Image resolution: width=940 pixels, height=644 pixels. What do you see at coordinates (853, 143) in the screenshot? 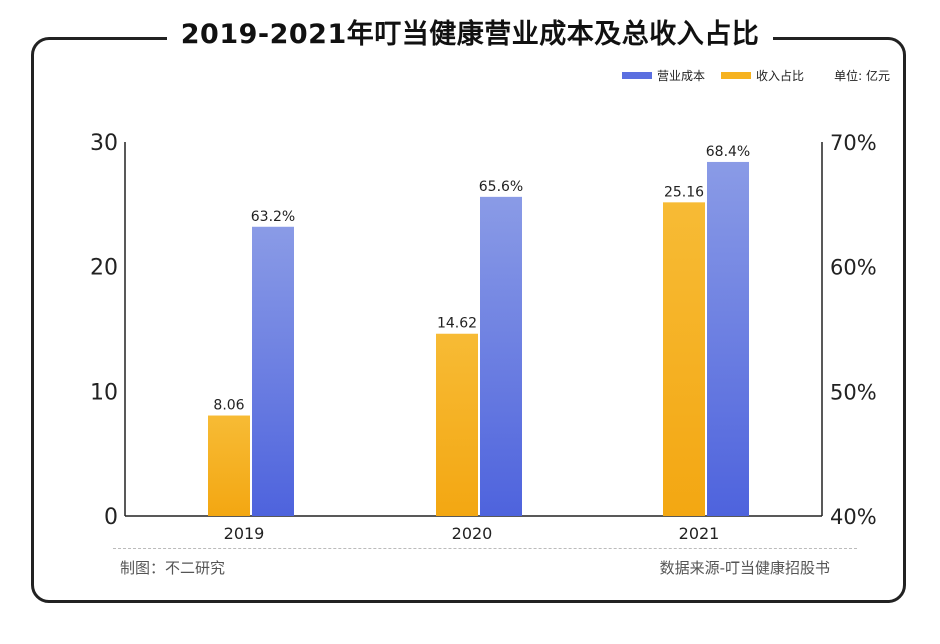
I see `y-right-tick-label: 70%` at bounding box center [853, 143].